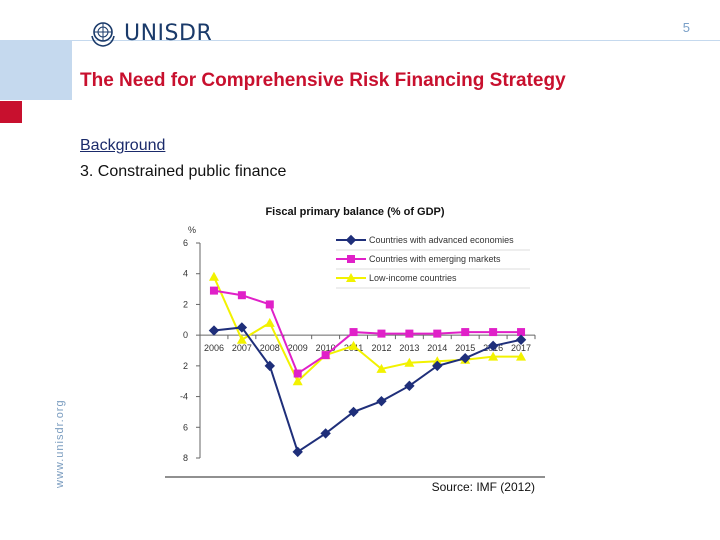 This screenshot has width=720, height=540. What do you see at coordinates (354, 212) in the screenshot?
I see `chart-title: Fiscal primary balance (% of GDP)` at bounding box center [354, 212].